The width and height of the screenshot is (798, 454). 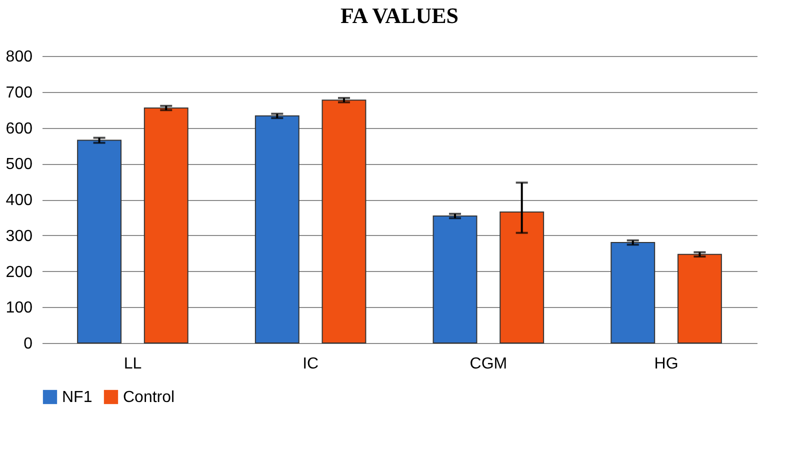 What do you see at coordinates (19, 165) in the screenshot?
I see `y-tick-label: 500` at bounding box center [19, 165].